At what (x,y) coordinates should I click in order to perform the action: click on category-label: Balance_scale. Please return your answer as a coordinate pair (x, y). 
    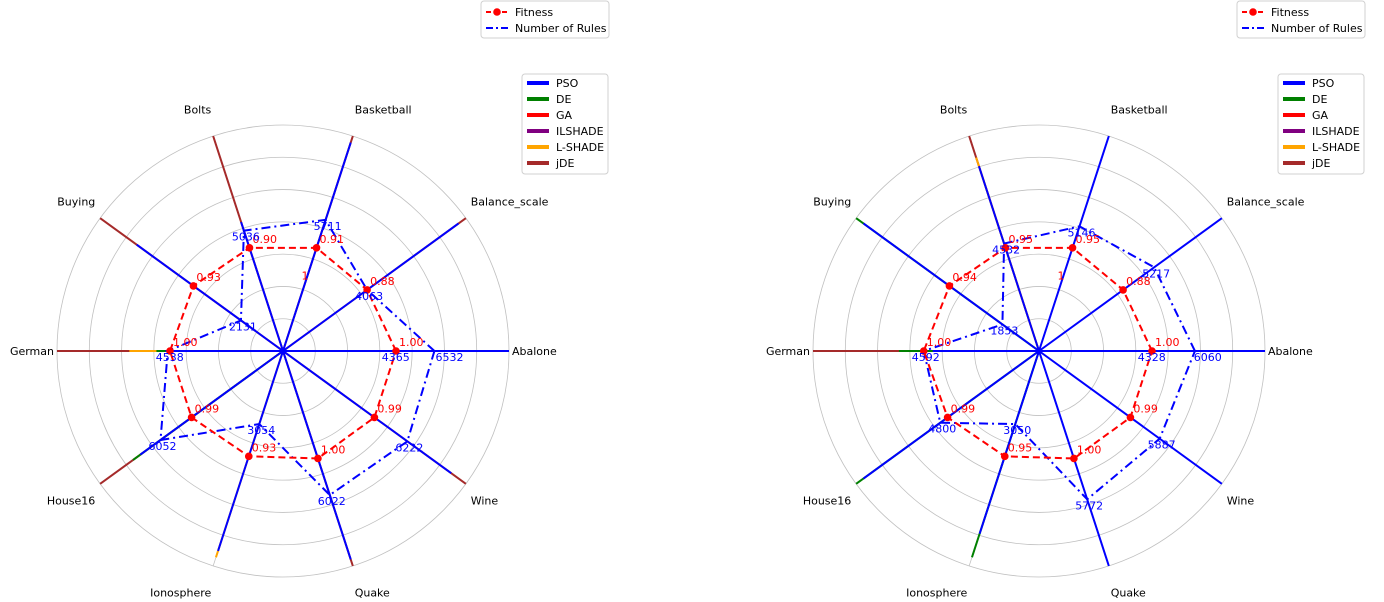
    Looking at the image, I should click on (510, 202).